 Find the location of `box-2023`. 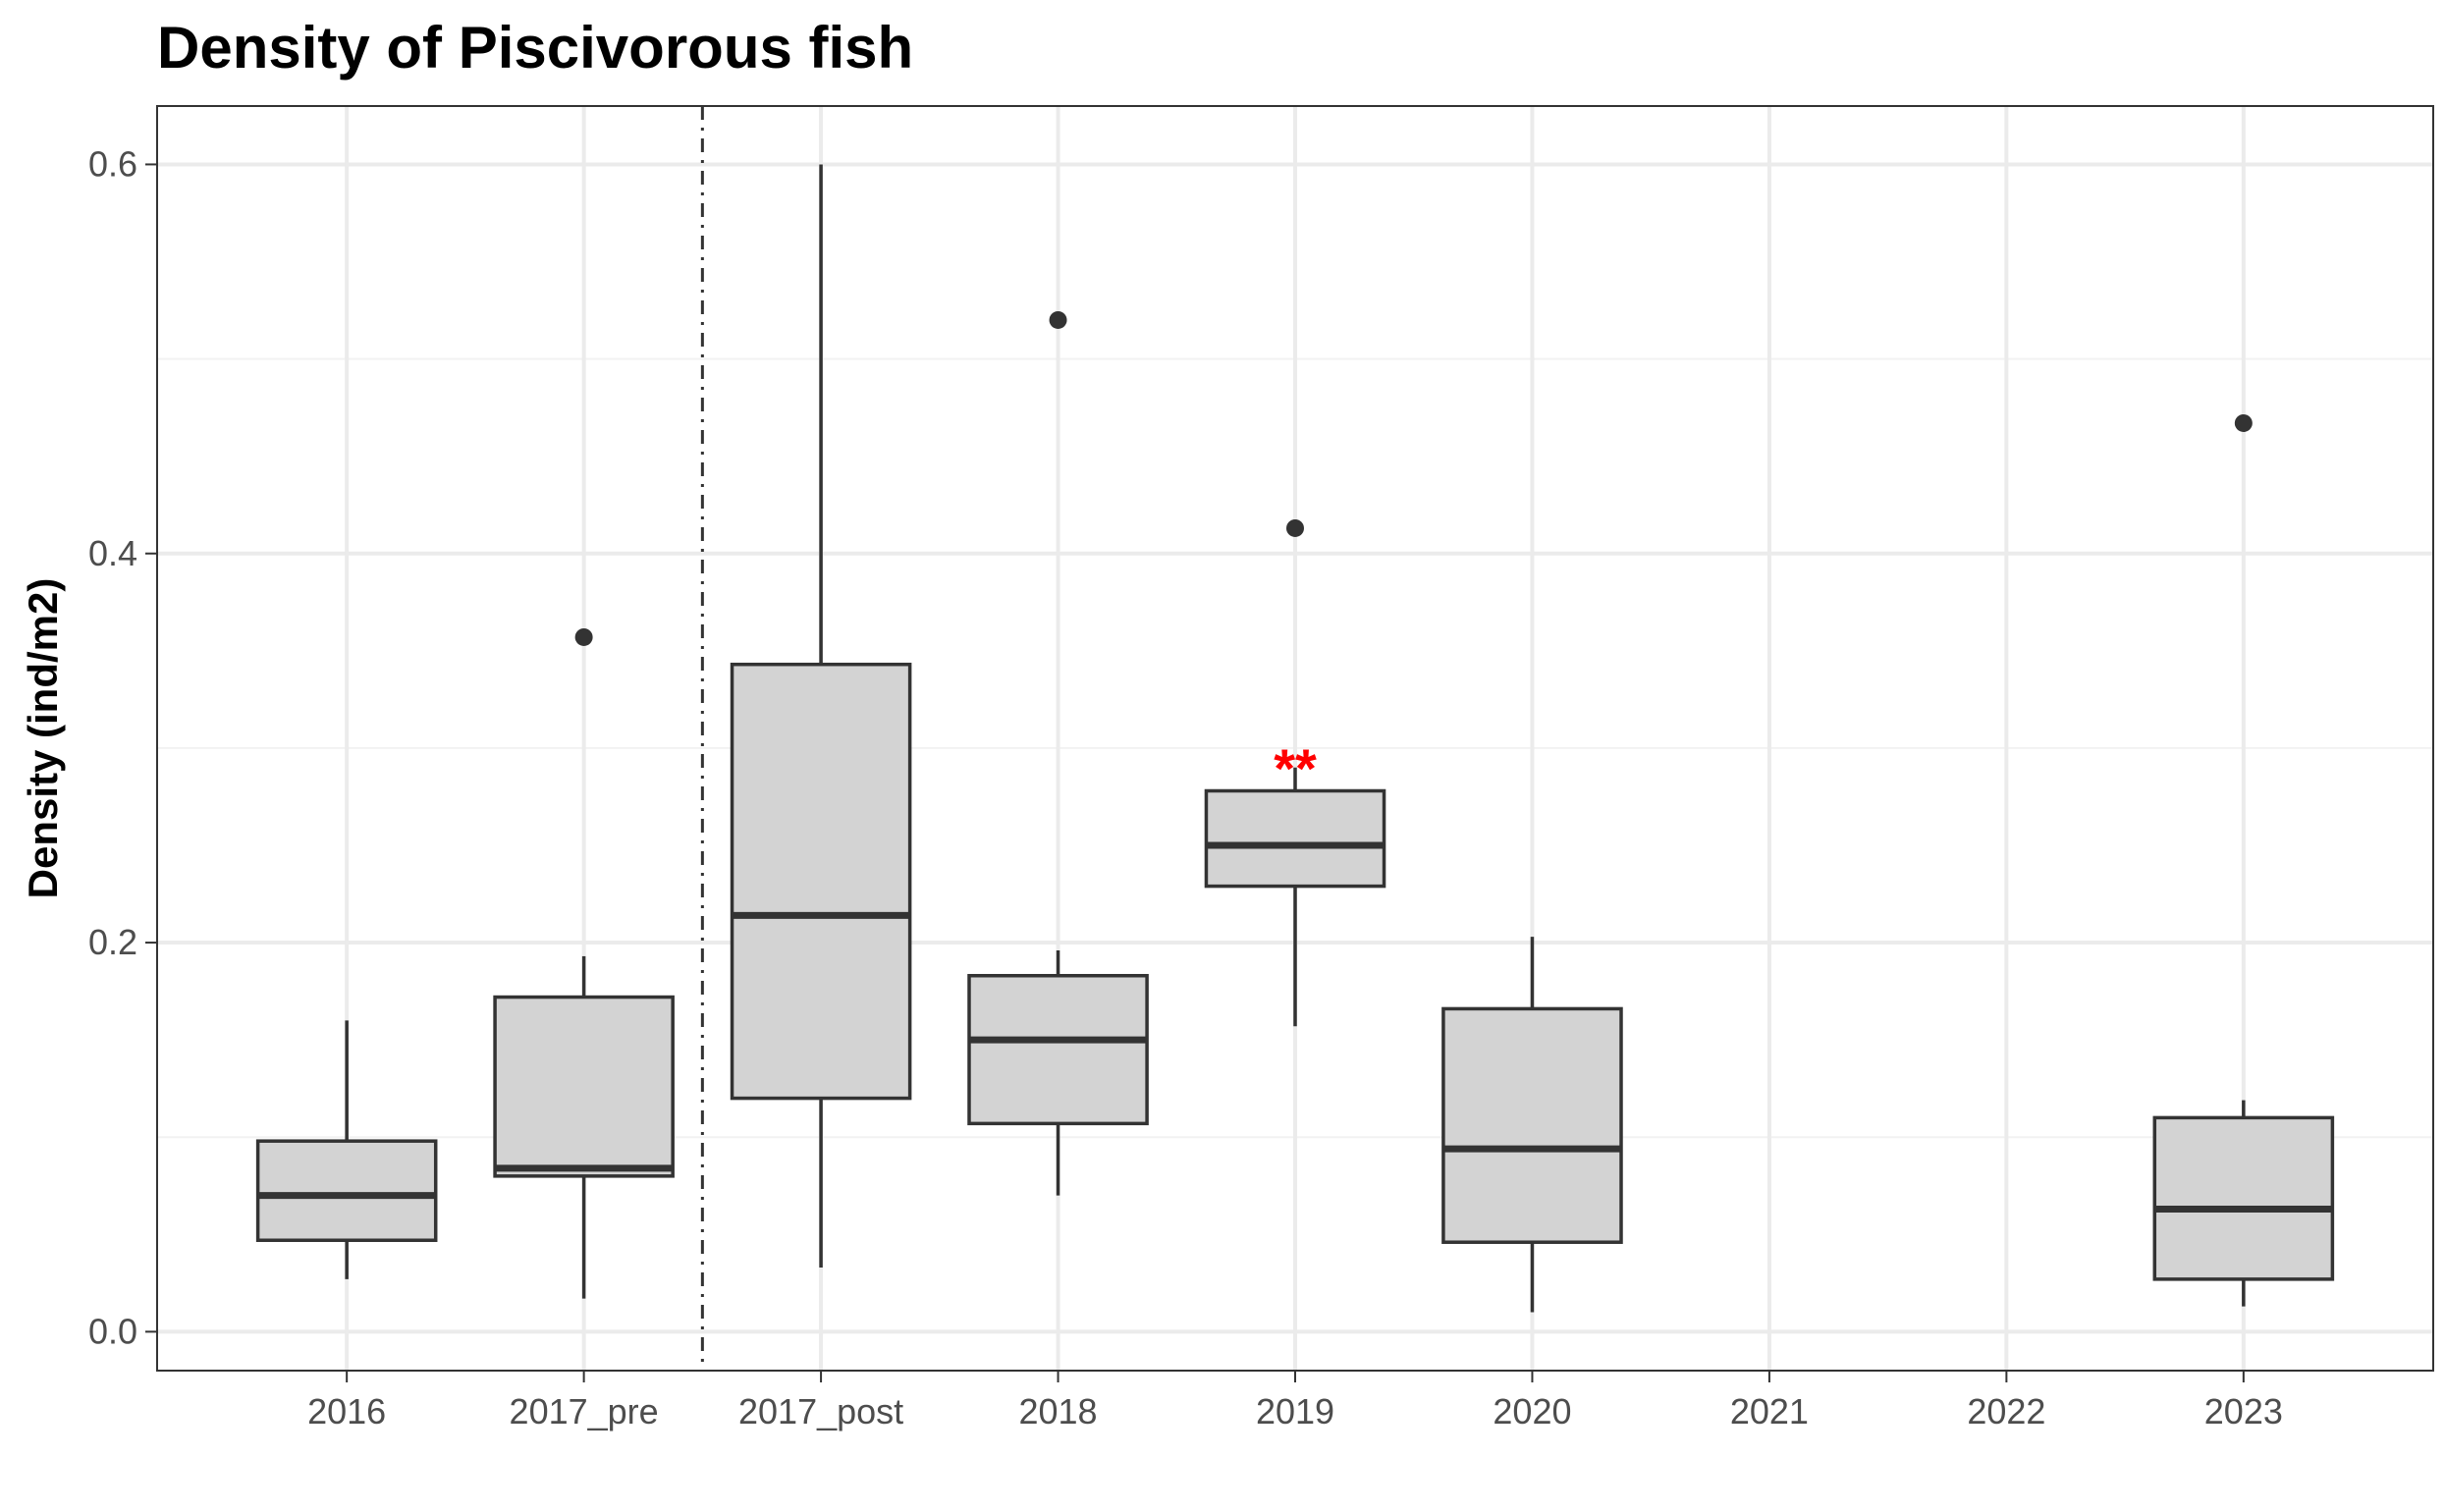

box-2023 is located at coordinates (2243, 860).